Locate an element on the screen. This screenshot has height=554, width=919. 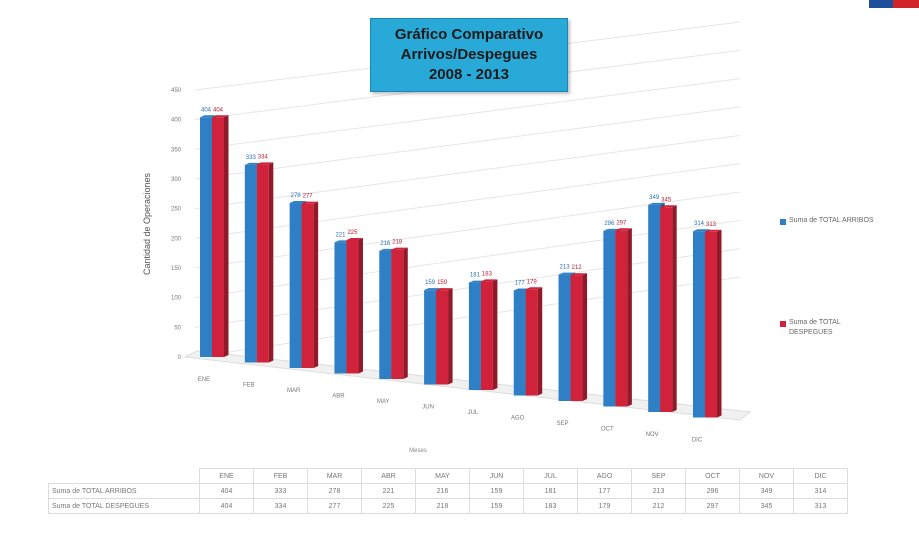
data-table-cell: 278 is located at coordinates (334, 491).